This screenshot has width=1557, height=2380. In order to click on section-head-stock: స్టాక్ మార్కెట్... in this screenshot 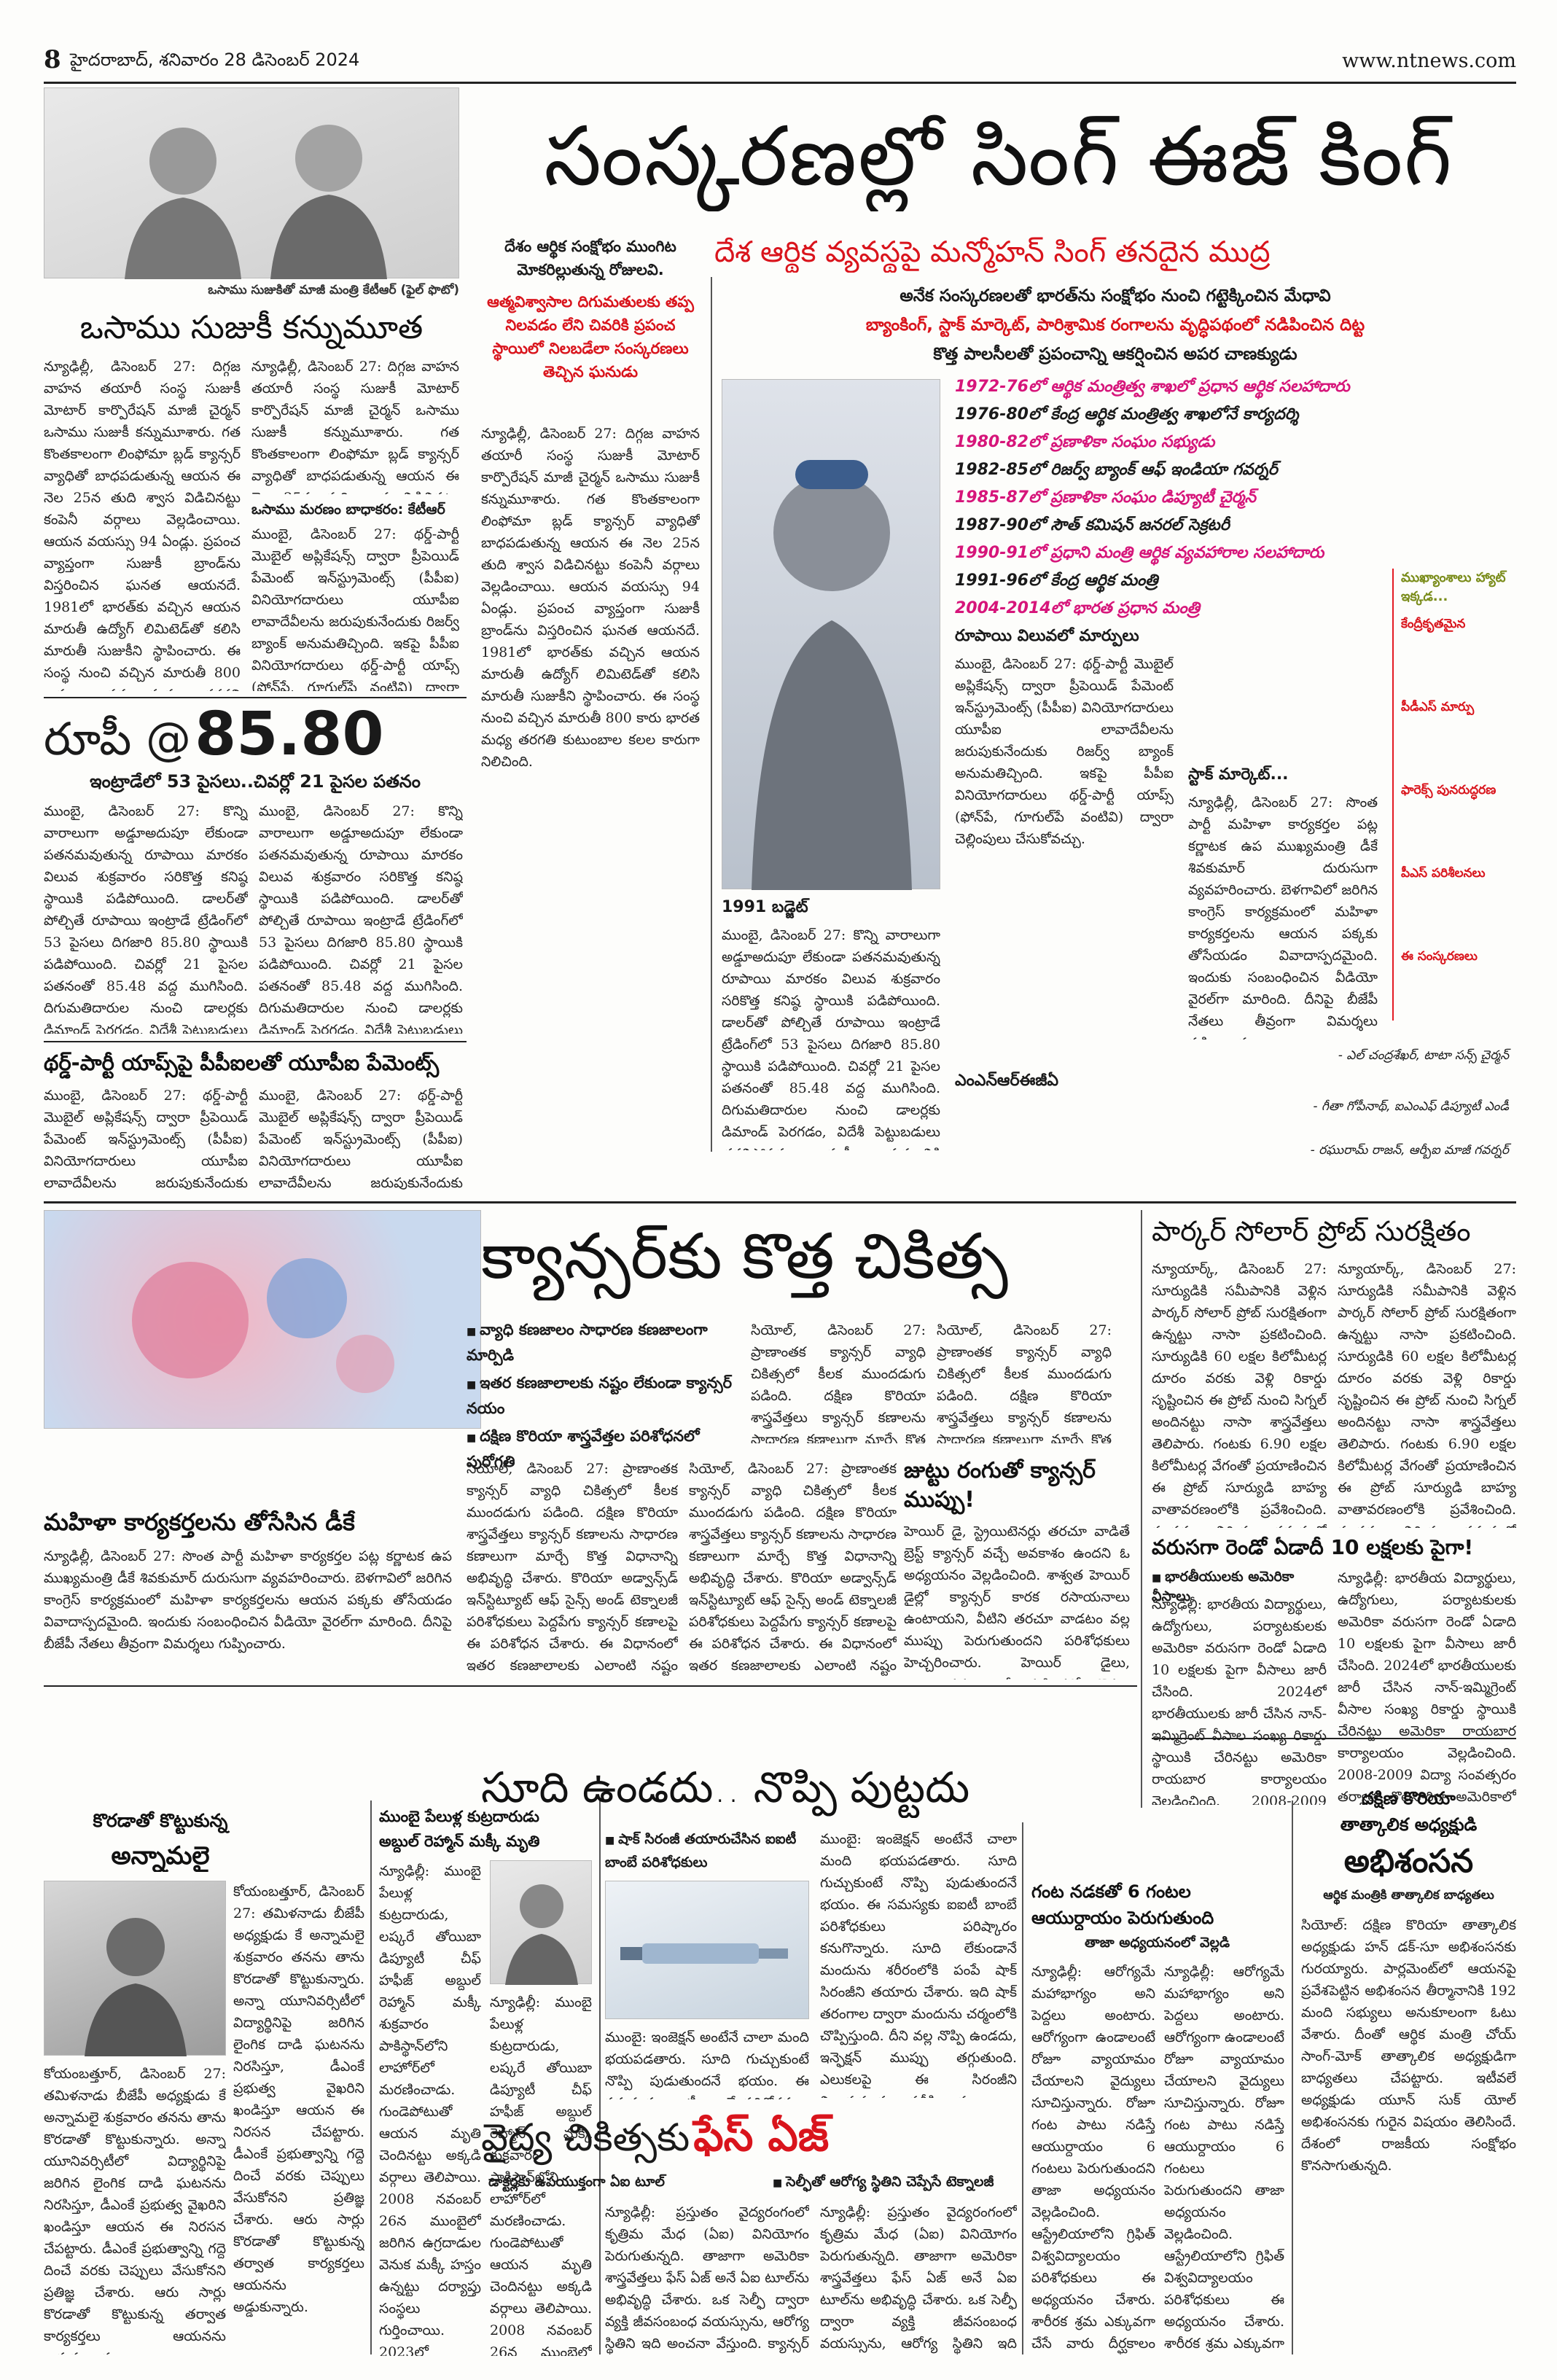, I will do `click(1238, 774)`.